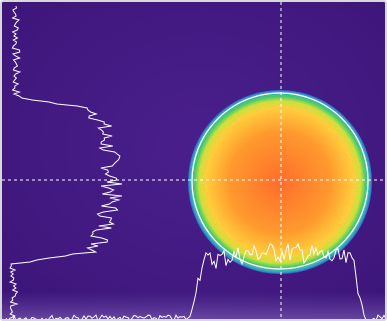  What do you see at coordinates (193, 305) in the screenshot?
I see `sensor-noise-band` at bounding box center [193, 305].